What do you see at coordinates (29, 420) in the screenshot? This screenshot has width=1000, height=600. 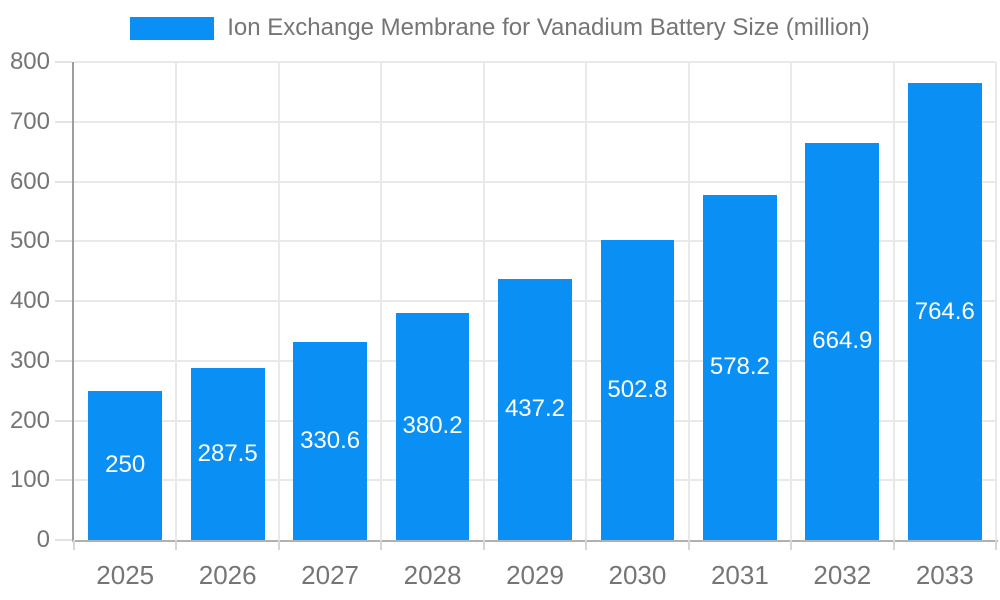 I see `y-axis-label-200: 200` at bounding box center [29, 420].